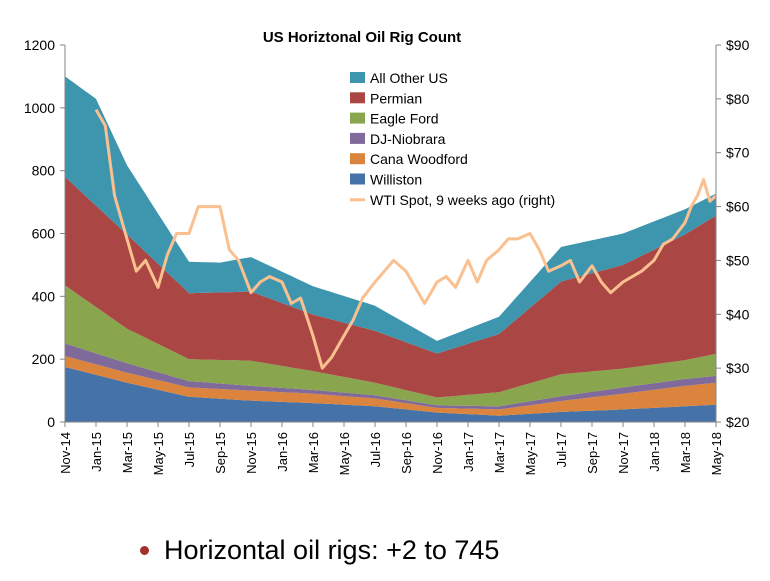 This screenshot has height=581, width=770. Describe the element at coordinates (409, 78) in the screenshot. I see `legend-label-all-other-us: All Other US` at that location.